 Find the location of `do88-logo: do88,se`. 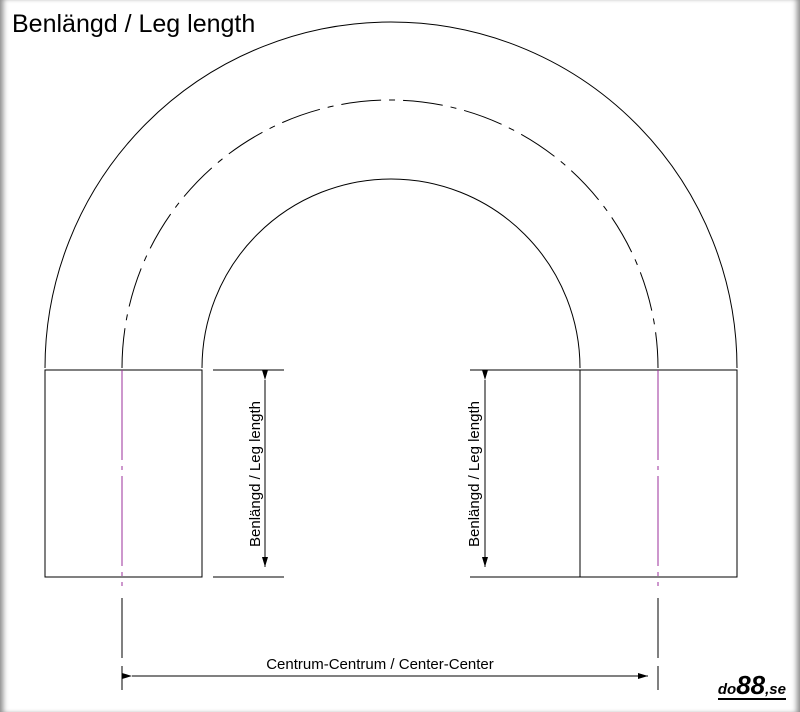

do88-logo: do88,se is located at coordinates (751, 685).